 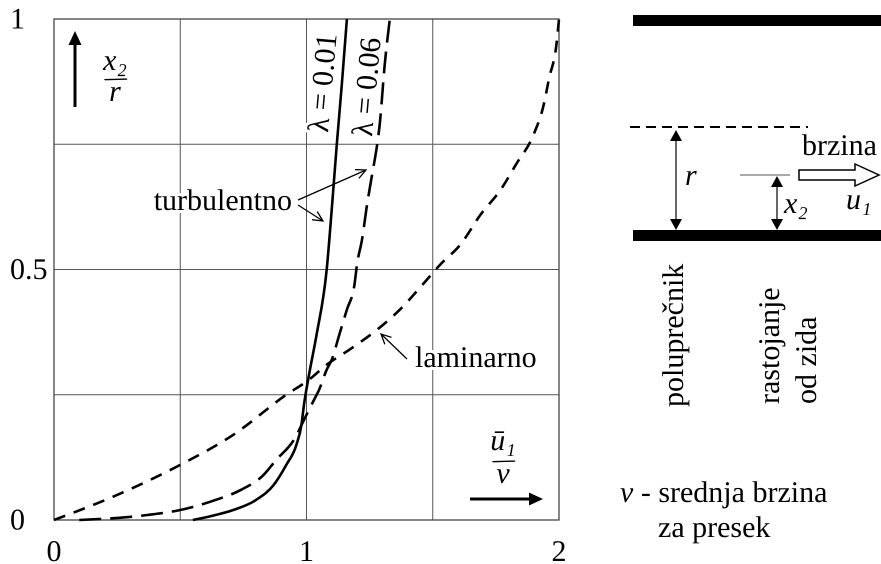 I want to click on text: λ = 0.01, so click(x=323, y=83).